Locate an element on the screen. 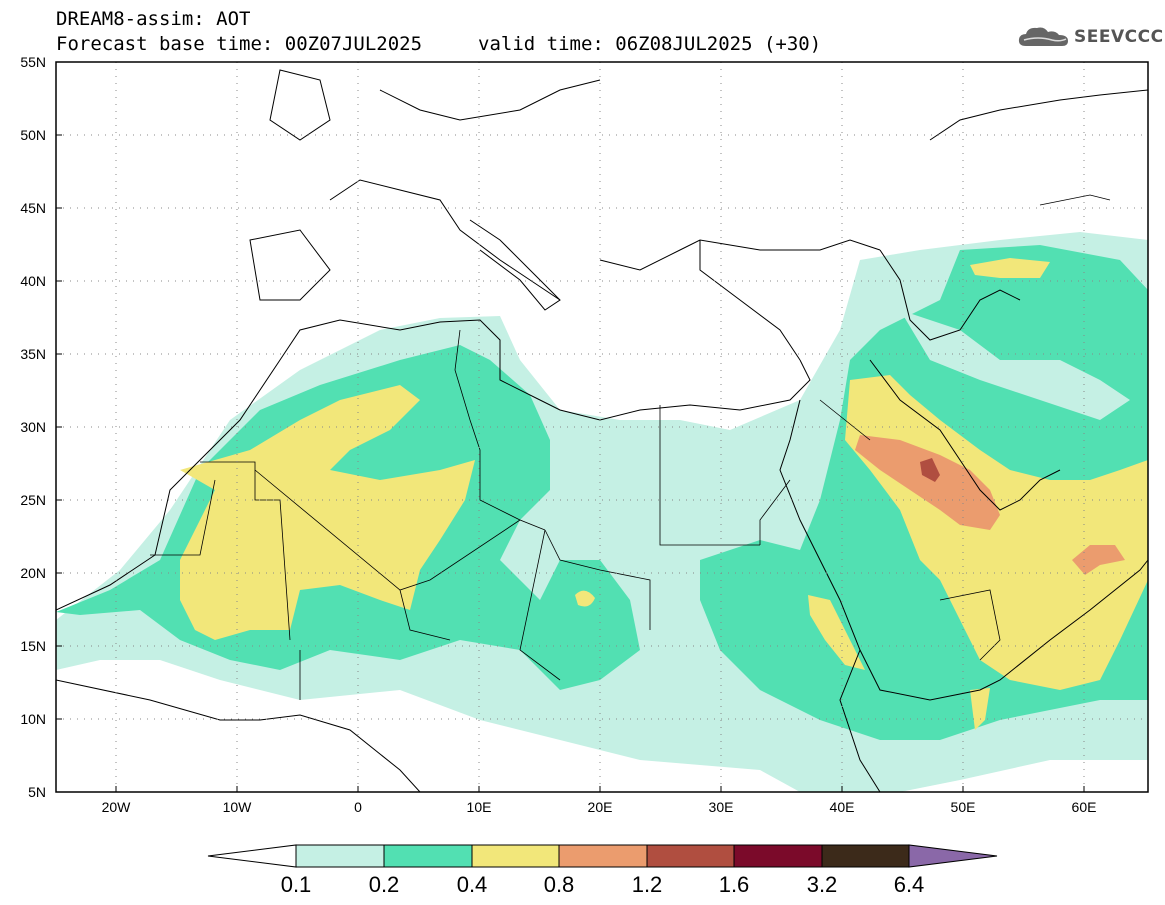  aot-band-0.2 is located at coordinates (1015, 365).